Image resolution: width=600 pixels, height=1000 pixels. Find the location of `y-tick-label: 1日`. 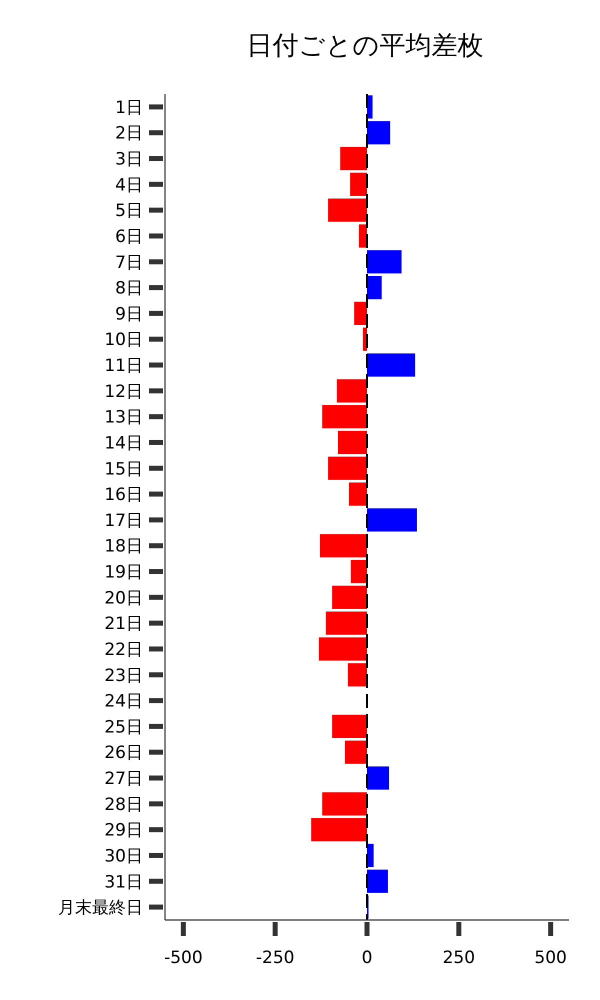

y-tick-label: 1日 is located at coordinates (129, 108).